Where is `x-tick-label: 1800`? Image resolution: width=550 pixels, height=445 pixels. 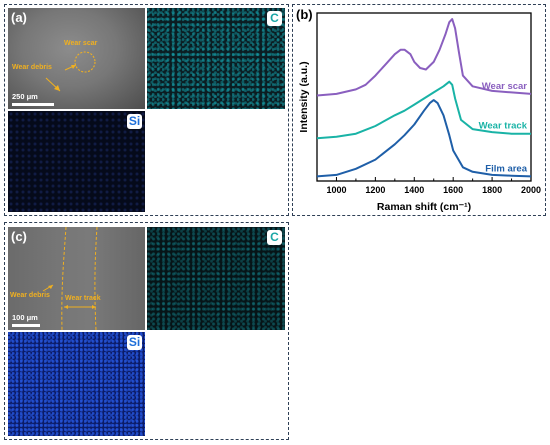
x-tick-label: 1800 is located at coordinates (492, 190).